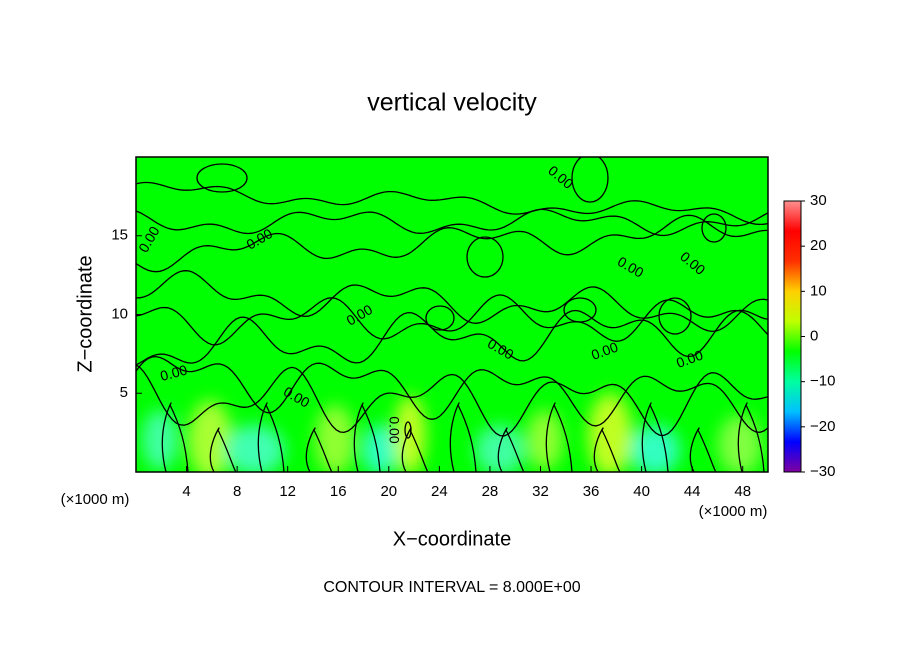 Image resolution: width=904 pixels, height=659 pixels. I want to click on y-tick-label: 5, so click(124, 392).